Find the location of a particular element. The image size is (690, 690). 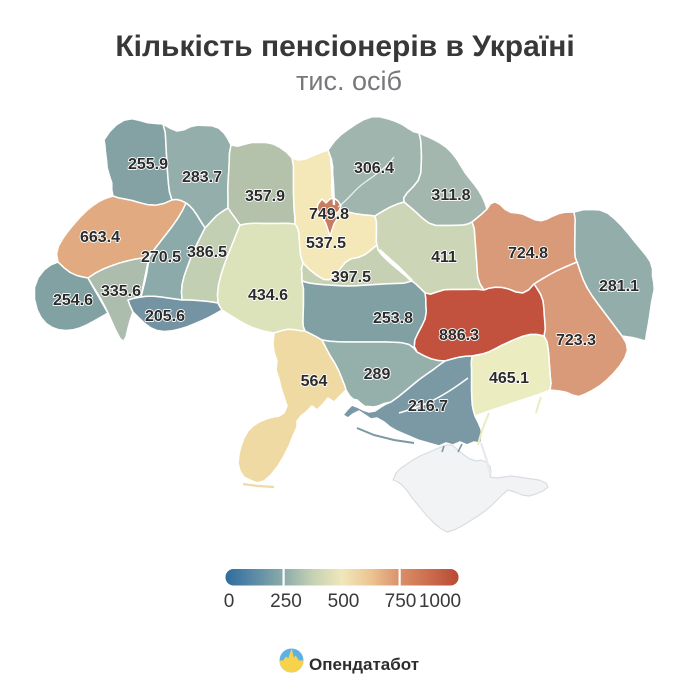

svg-text: тис. осіб is located at coordinates (349, 81).